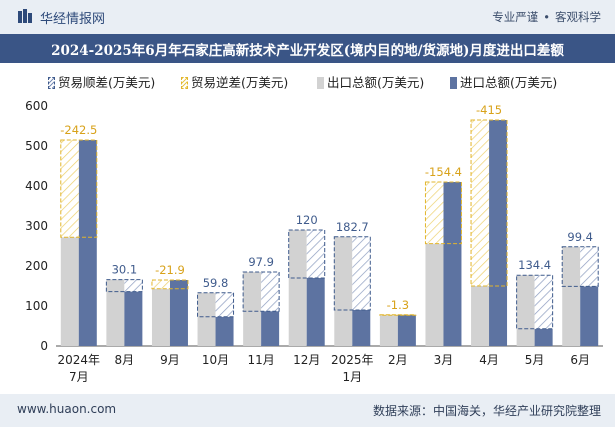 This screenshot has height=427, width=615. Describe the element at coordinates (170, 270) in the screenshot. I see `balance-label: -21.9` at that location.